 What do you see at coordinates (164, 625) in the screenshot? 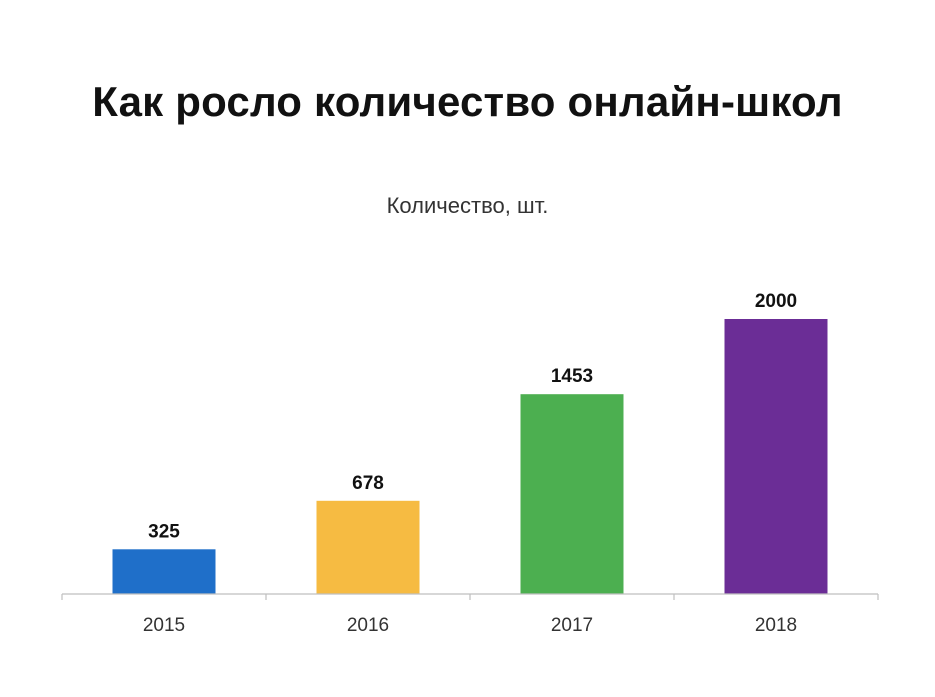
I see `x-tick-label-2015: 2015` at bounding box center [164, 625].